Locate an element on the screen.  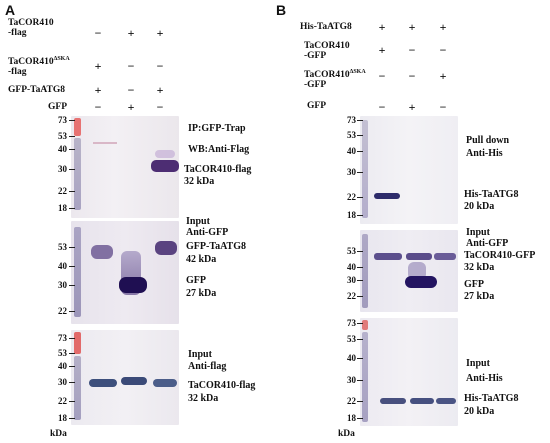
panel-a-ip-blot is located at coordinates (125, 167).